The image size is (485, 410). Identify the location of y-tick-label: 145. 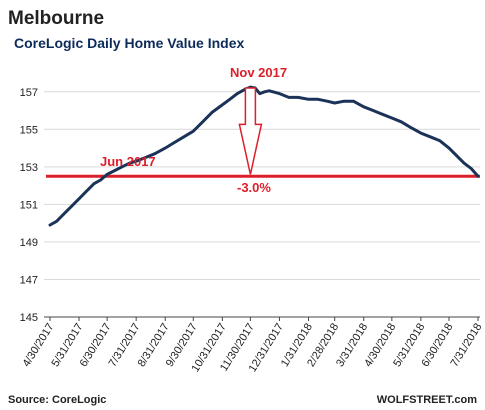
(29, 318).